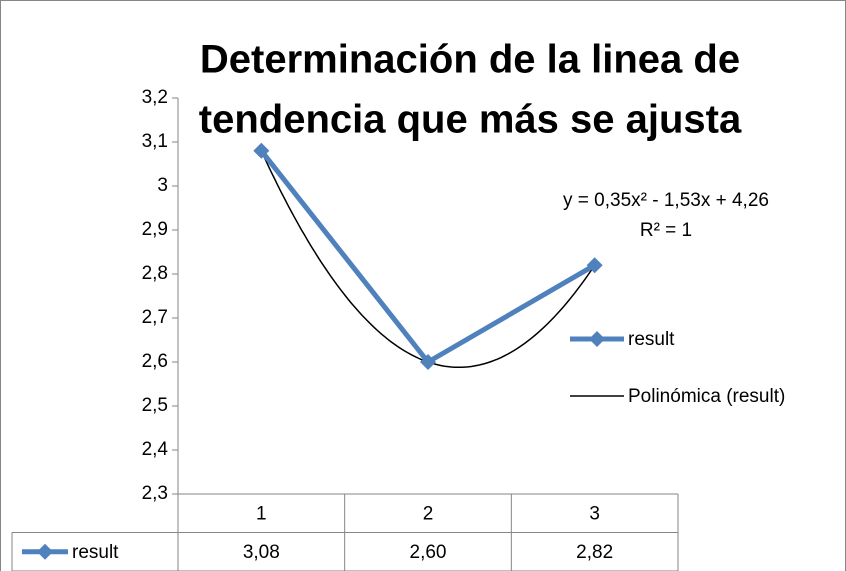 This screenshot has width=846, height=571. I want to click on y-tick-label: 2,3, so click(155, 493).